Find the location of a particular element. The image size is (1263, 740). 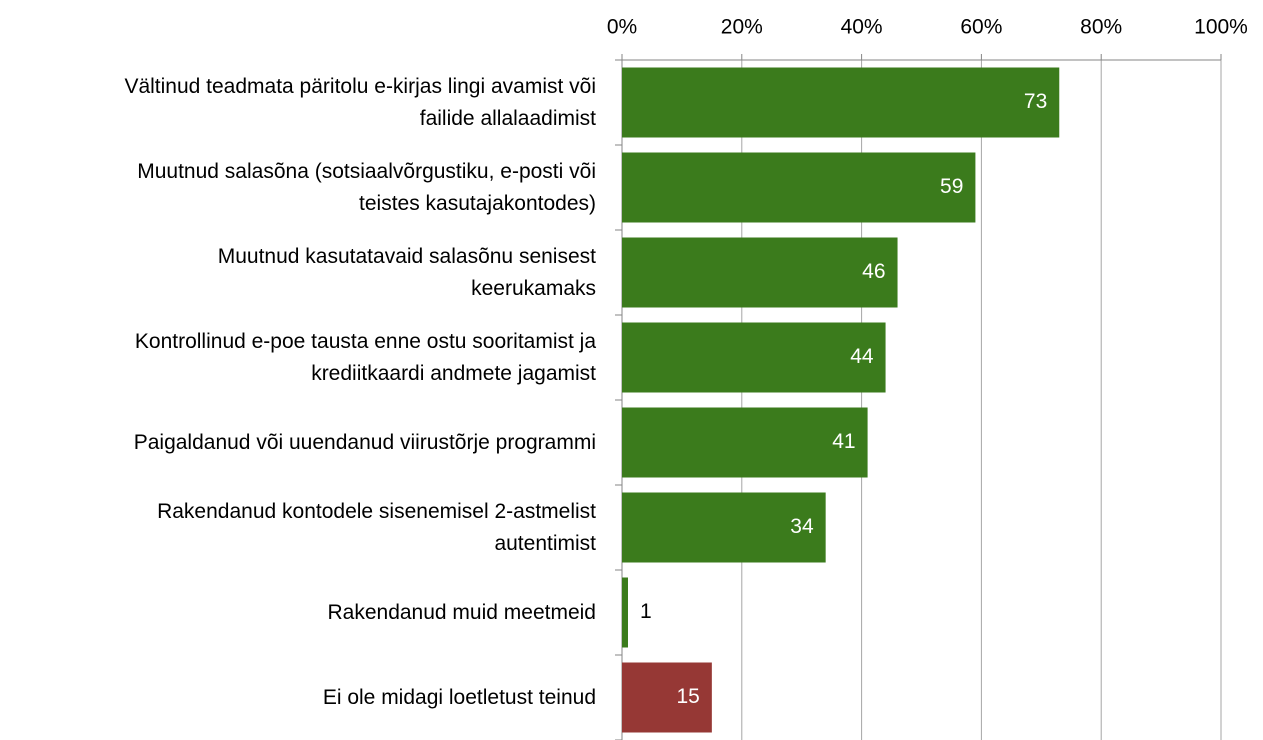

x-tick-label: 20% is located at coordinates (742, 27).